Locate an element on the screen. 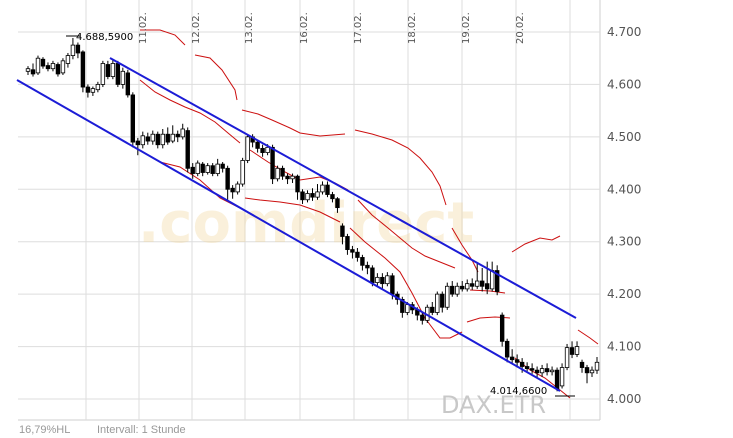 The width and height of the screenshot is (733, 438). y-tick-label: 4.300 is located at coordinates (624, 242).